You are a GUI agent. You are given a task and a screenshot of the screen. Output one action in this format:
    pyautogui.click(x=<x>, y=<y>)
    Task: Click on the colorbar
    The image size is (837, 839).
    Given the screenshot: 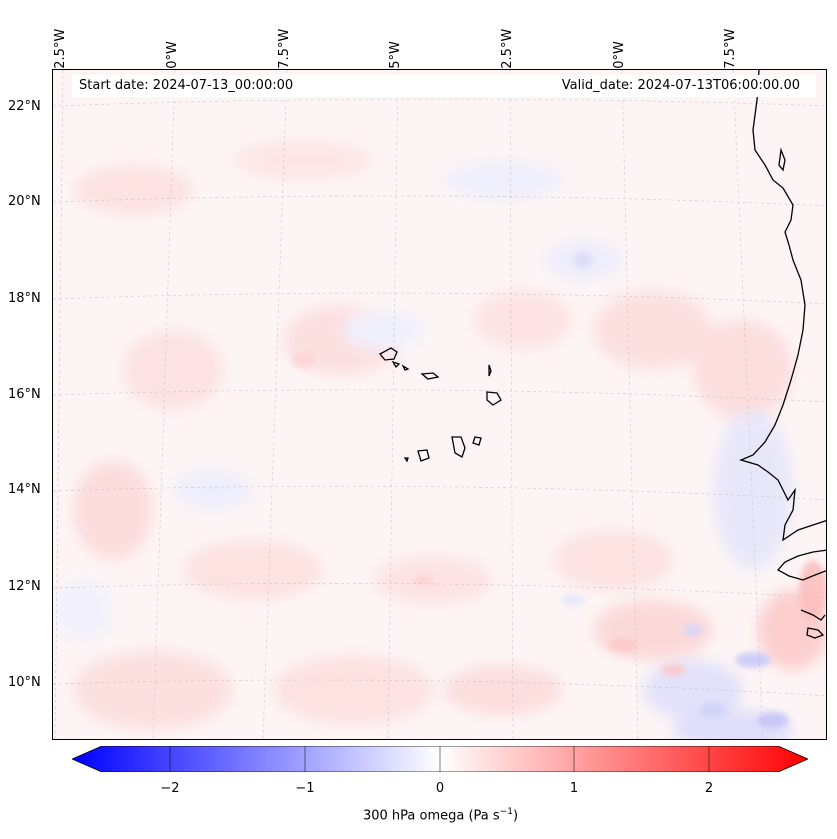 What is the action you would take?
    pyautogui.click(x=440, y=759)
    